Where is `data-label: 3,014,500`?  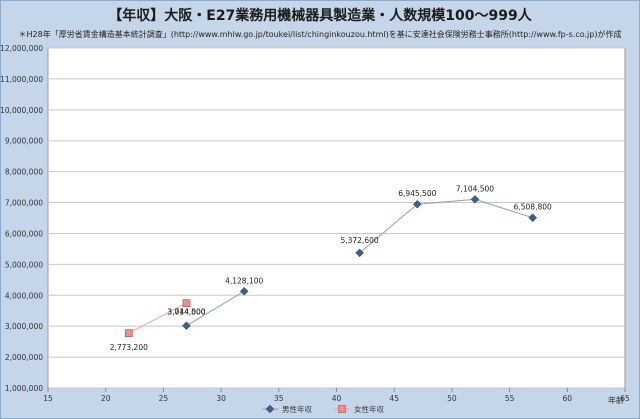
data-label: 3,014,500 is located at coordinates (186, 311).